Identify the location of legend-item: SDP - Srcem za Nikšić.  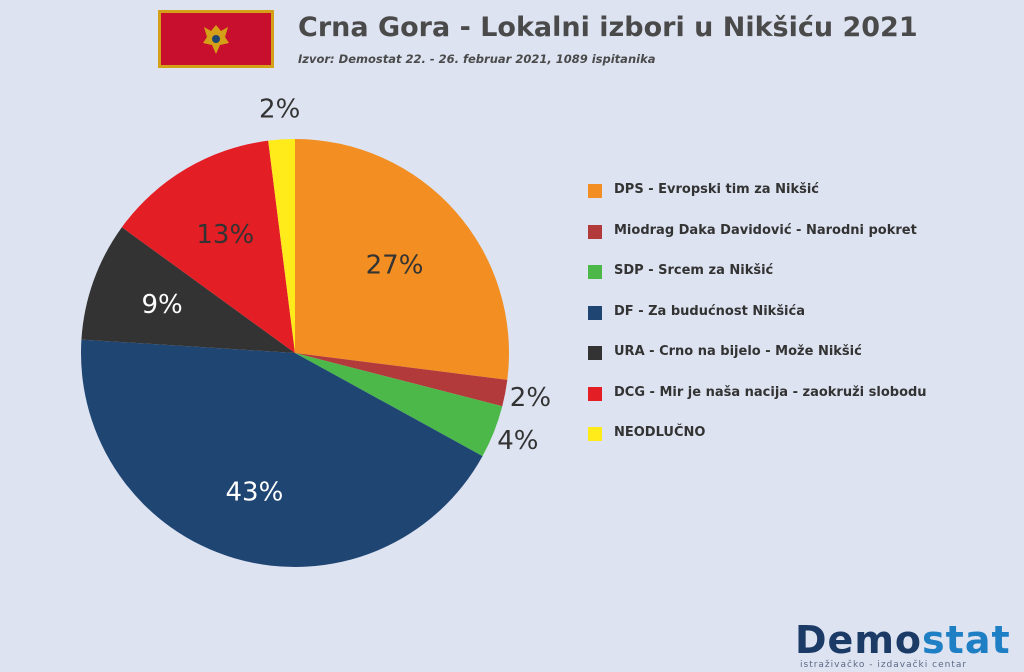
(757, 283).